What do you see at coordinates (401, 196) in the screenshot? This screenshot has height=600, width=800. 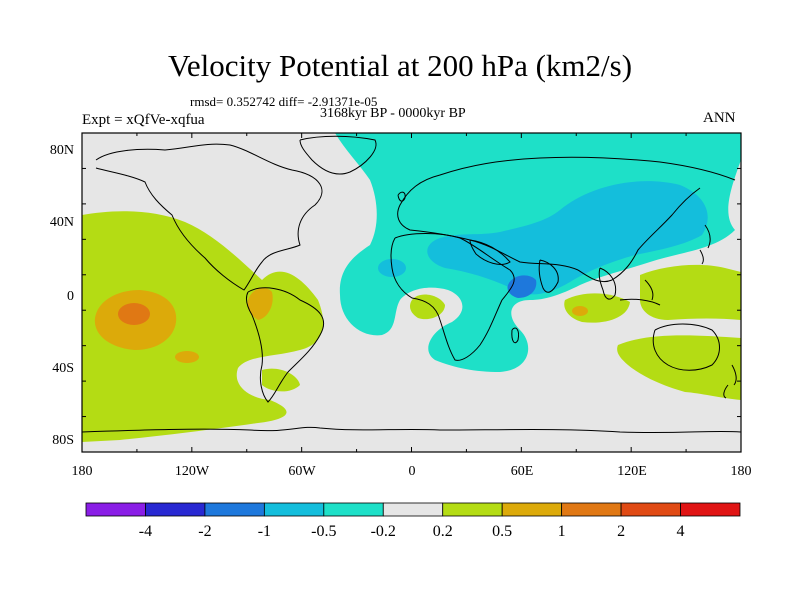 I see `uk-coast` at bounding box center [401, 196].